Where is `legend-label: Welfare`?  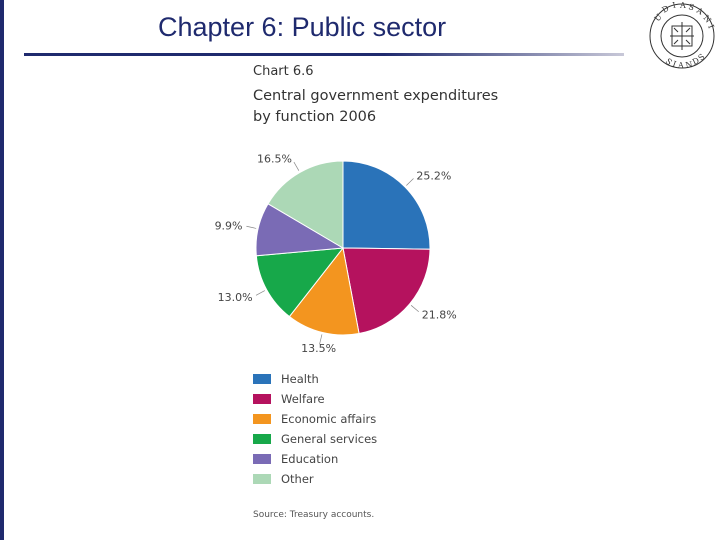
legend-label: Welfare is located at coordinates (303, 399).